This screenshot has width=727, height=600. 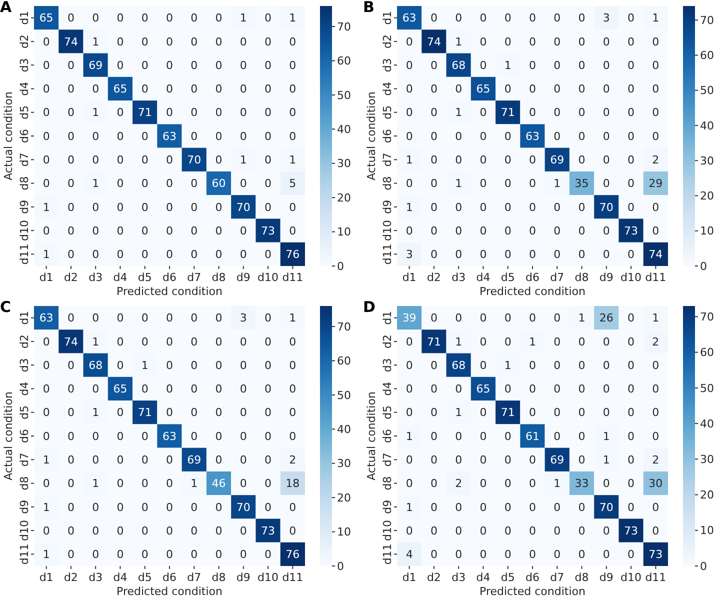 I want to click on x-tick-label: d10, so click(x=631, y=577).